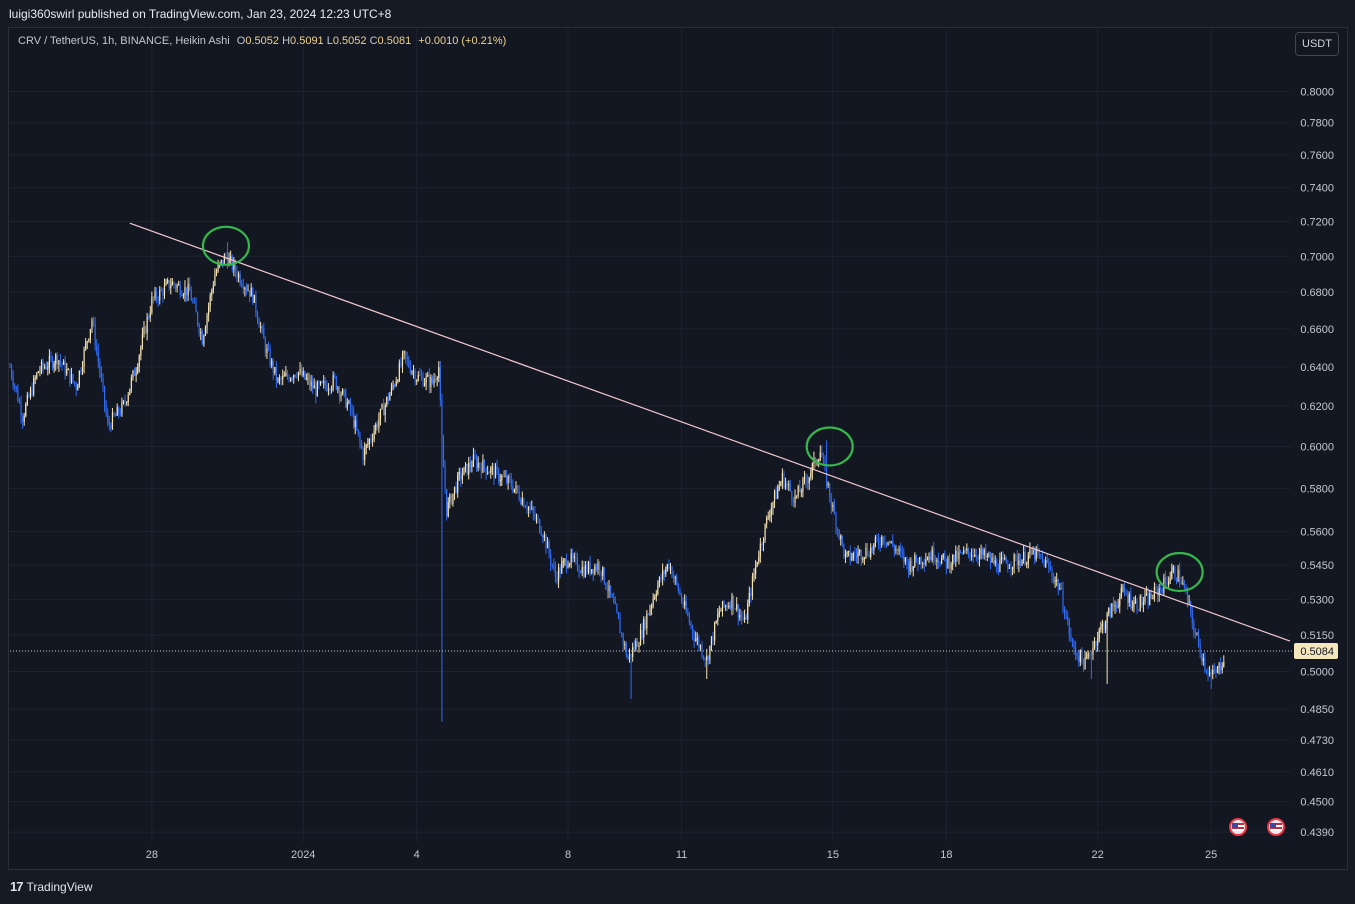 The width and height of the screenshot is (1355, 904). I want to click on annotation-circle, so click(1179, 572).